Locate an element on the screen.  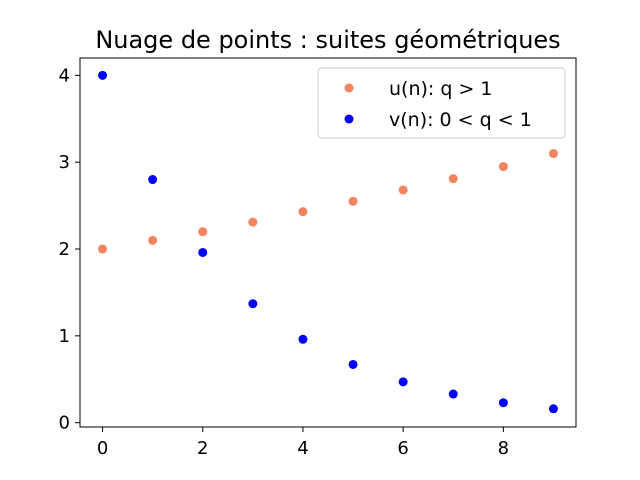
x-tick-label: 4 is located at coordinates (302, 448).